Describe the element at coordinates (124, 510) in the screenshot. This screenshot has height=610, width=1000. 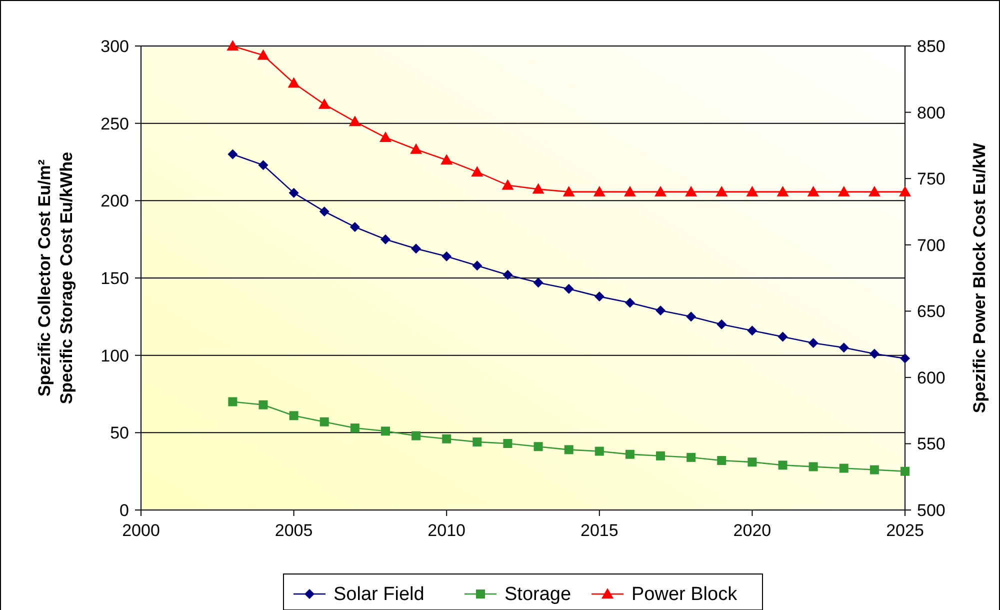
I see `y-tick-label: 0` at that location.